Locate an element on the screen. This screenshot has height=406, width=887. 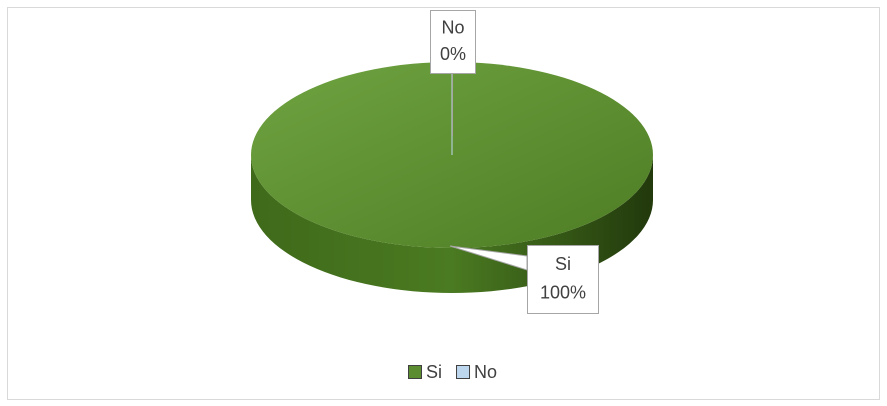
label-value: 100% is located at coordinates (563, 293).